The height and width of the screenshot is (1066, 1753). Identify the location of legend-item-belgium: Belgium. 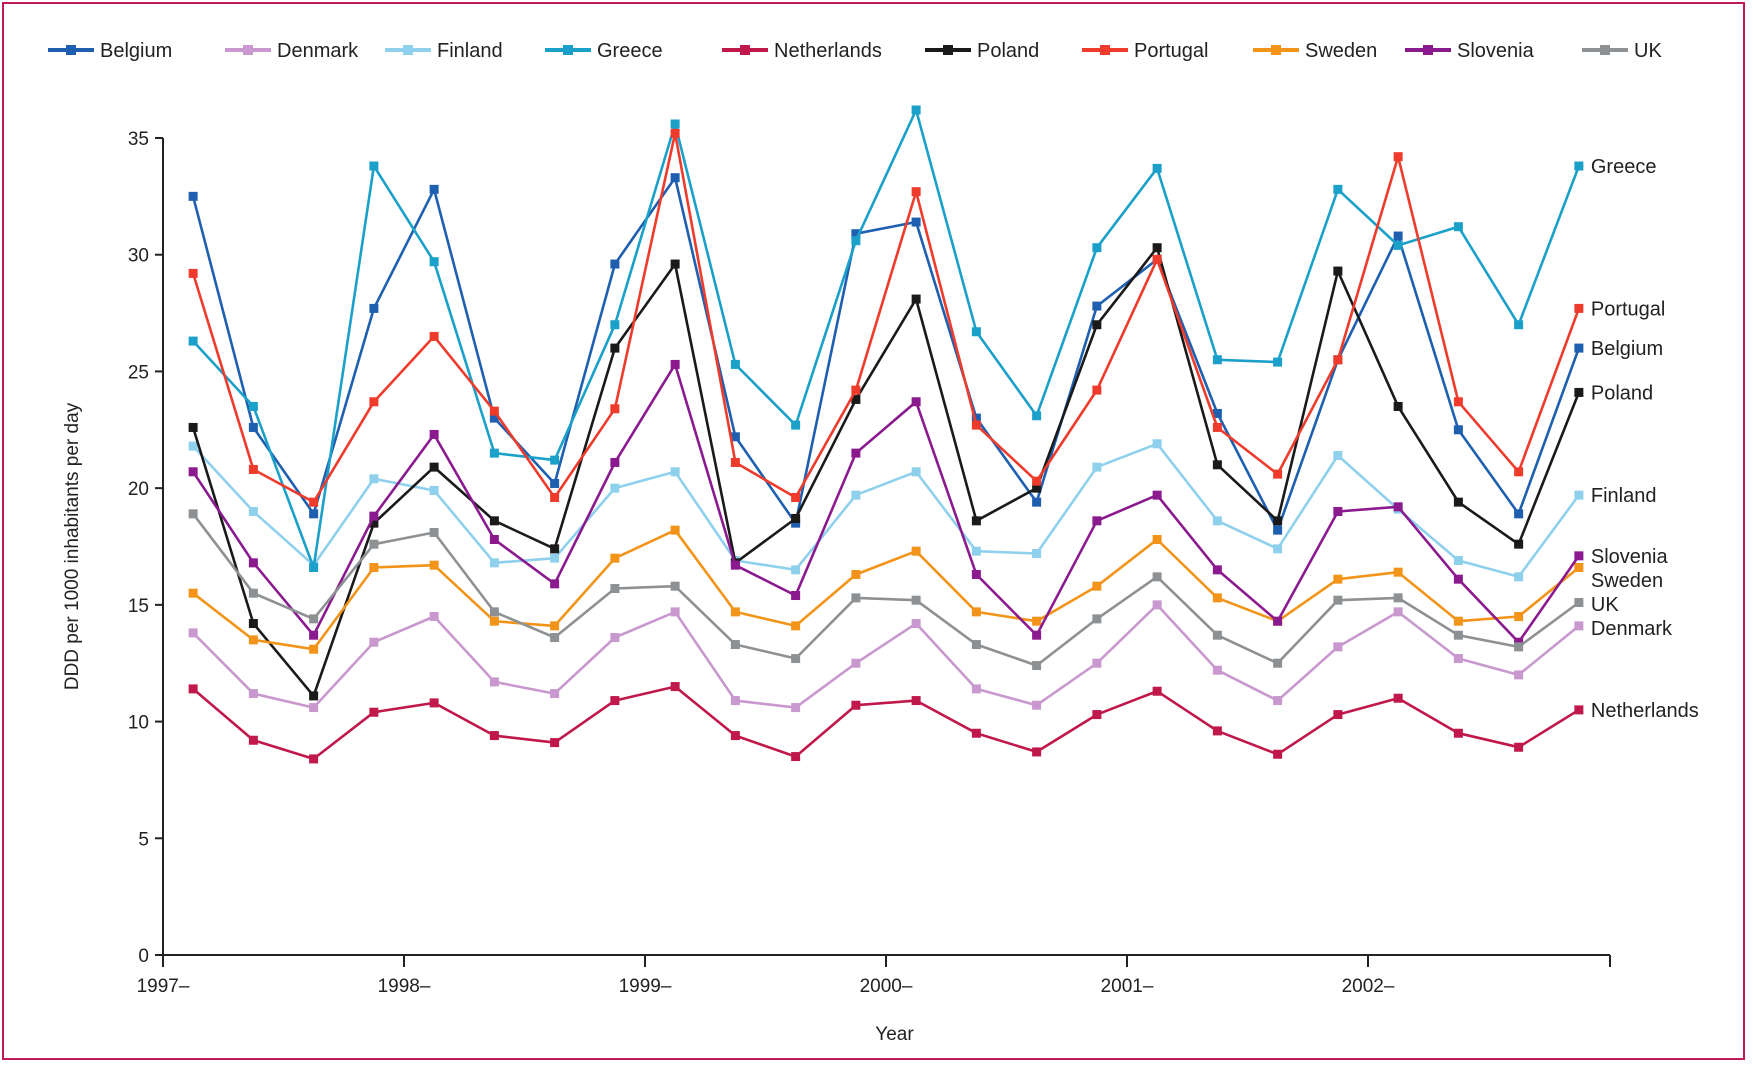
(110, 51).